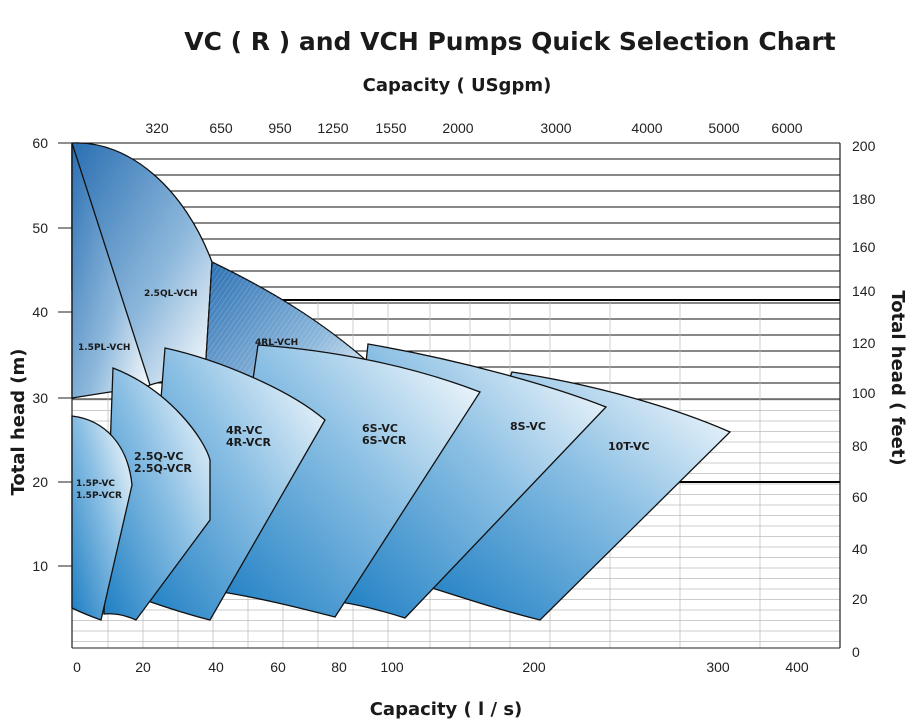 This screenshot has height=723, width=910. Describe the element at coordinates (629, 446) in the screenshot. I see `region-label: 10T-VC` at that location.